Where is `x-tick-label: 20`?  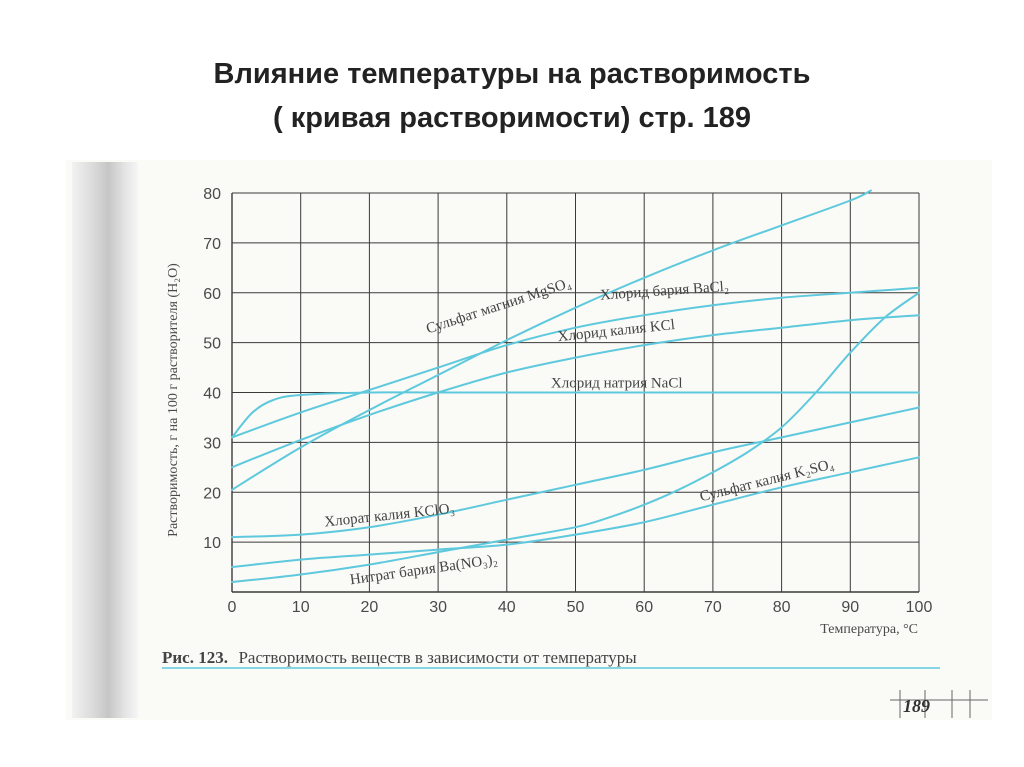
x-tick-label: 20 is located at coordinates (370, 607).